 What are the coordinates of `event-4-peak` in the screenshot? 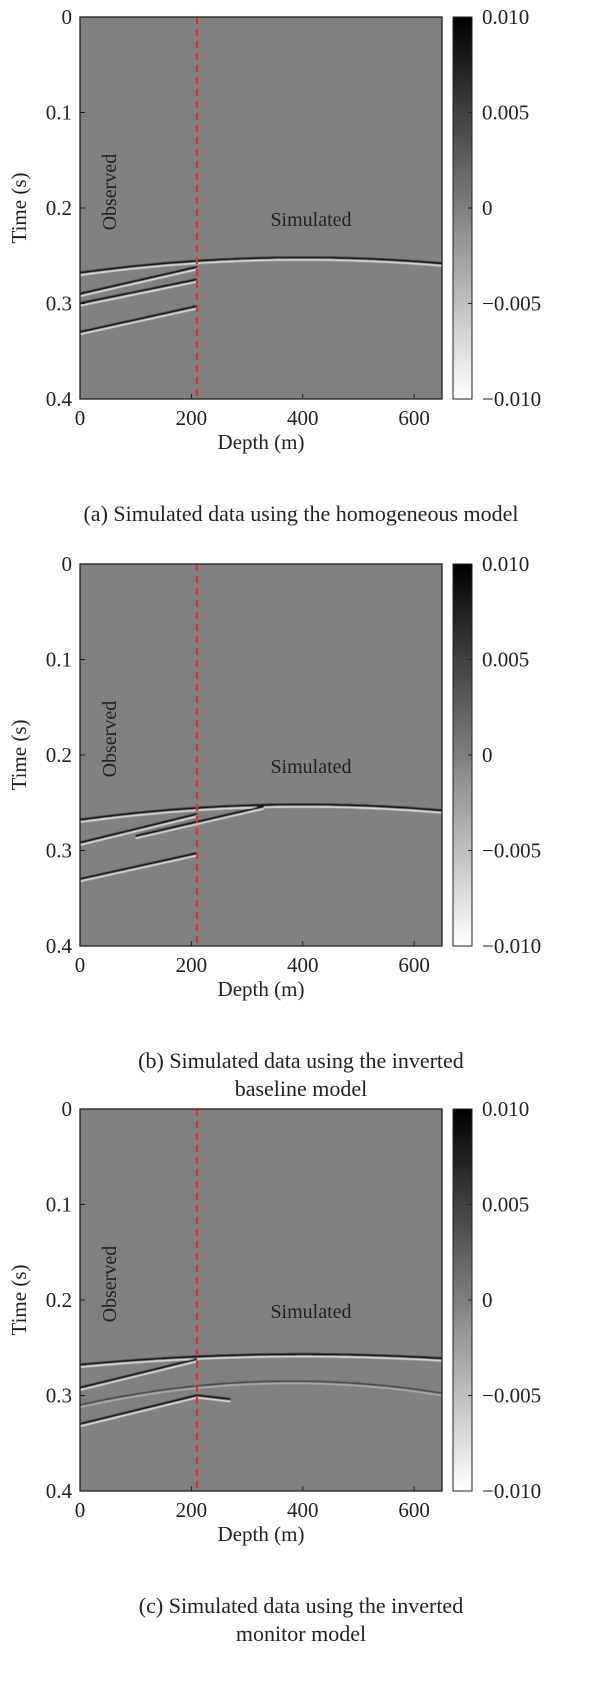 It's located at (213, 1400).